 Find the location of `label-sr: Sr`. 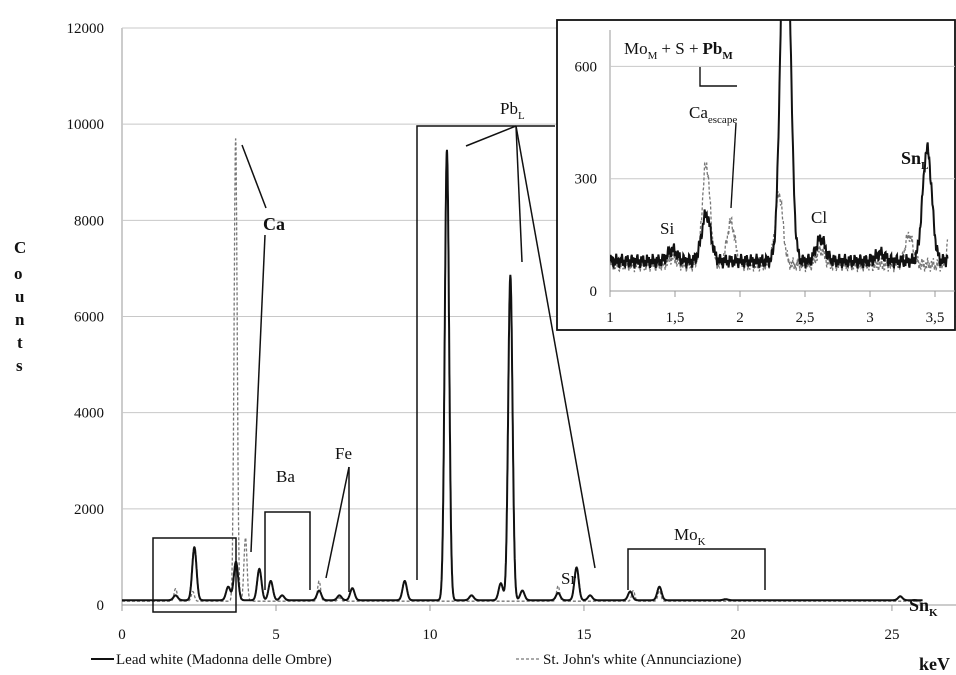

label-sr: Sr is located at coordinates (568, 578).